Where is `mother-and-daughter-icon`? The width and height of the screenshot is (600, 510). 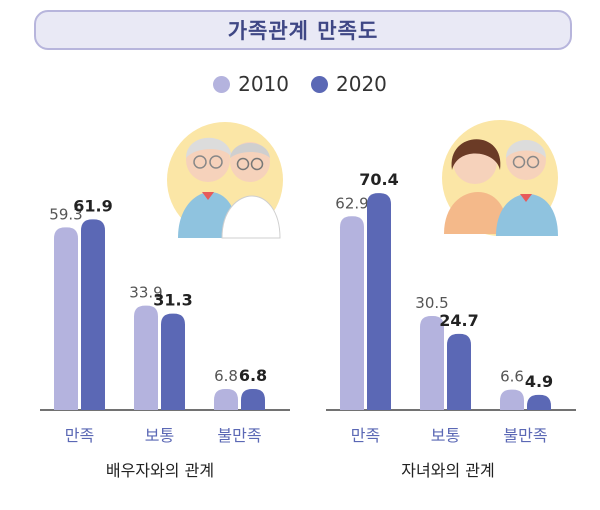 mother-and-daughter-icon is located at coordinates (500, 178).